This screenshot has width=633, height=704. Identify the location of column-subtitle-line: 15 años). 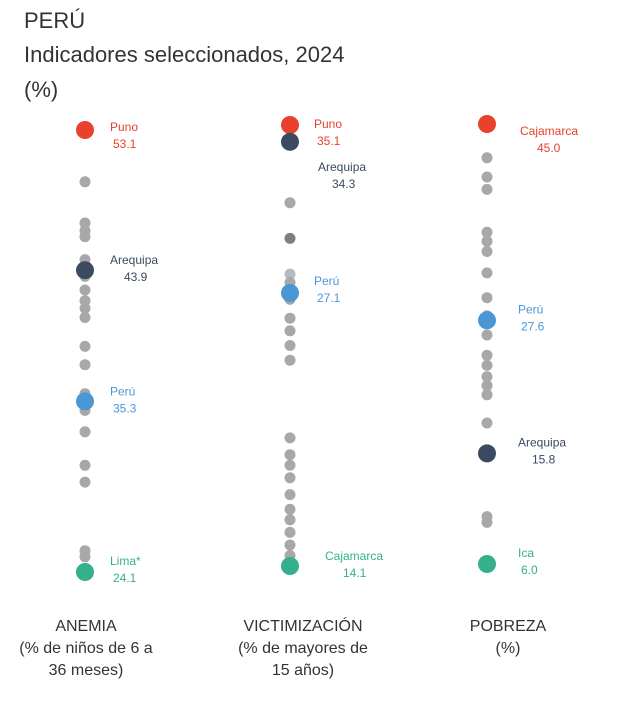
(303, 670).